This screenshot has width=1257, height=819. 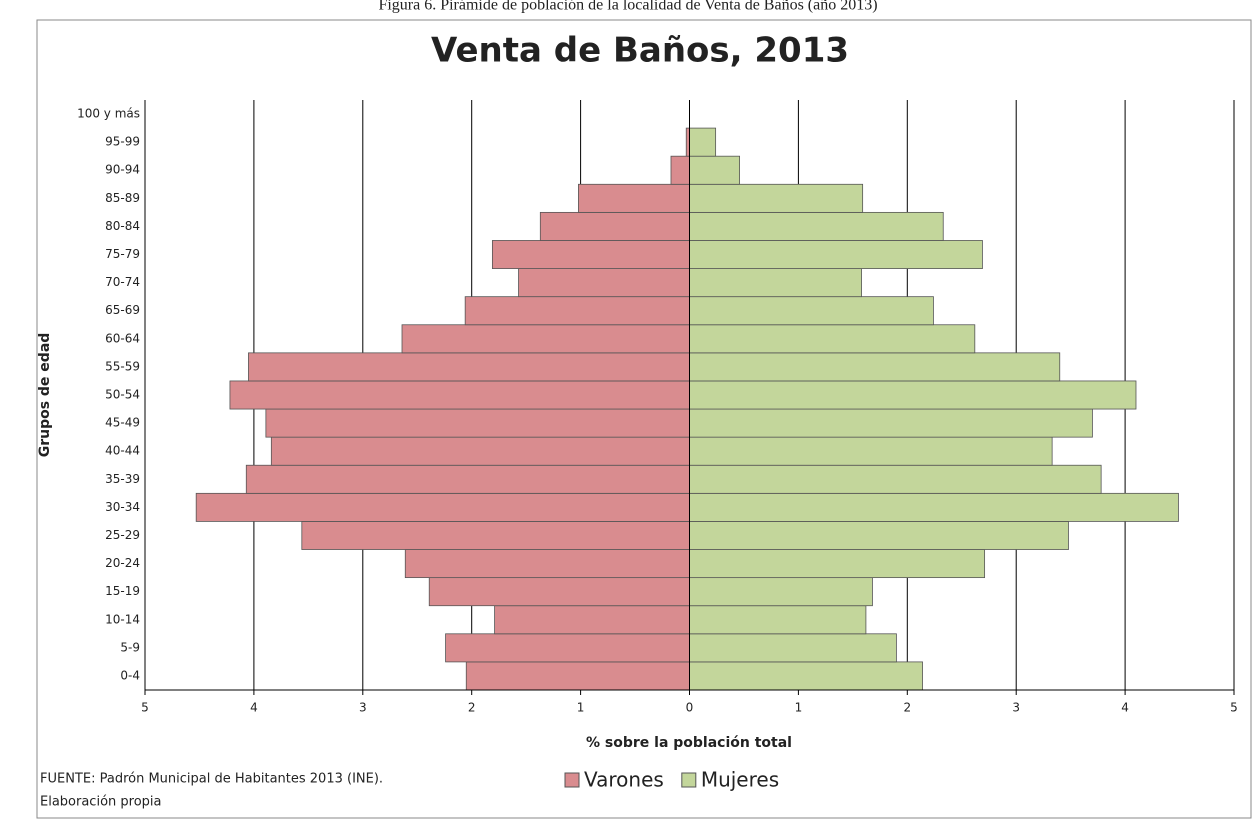 I want to click on y-tick-label: 15-19, so click(x=122, y=591).